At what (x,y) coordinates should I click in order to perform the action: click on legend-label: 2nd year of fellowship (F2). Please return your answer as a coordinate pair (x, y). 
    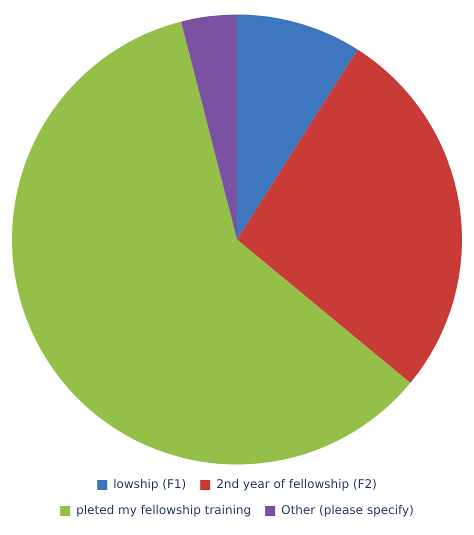
    Looking at the image, I should click on (296, 484).